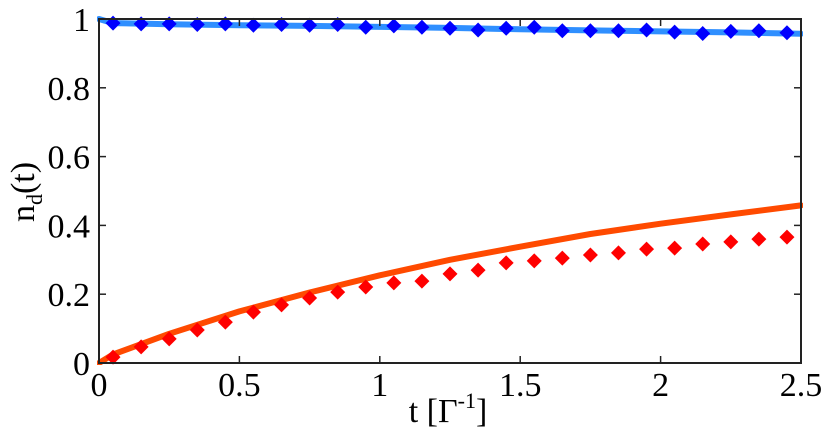 Image resolution: width=830 pixels, height=432 pixels. What do you see at coordinates (69, 89) in the screenshot?
I see `y-tick-label: 0.8` at bounding box center [69, 89].